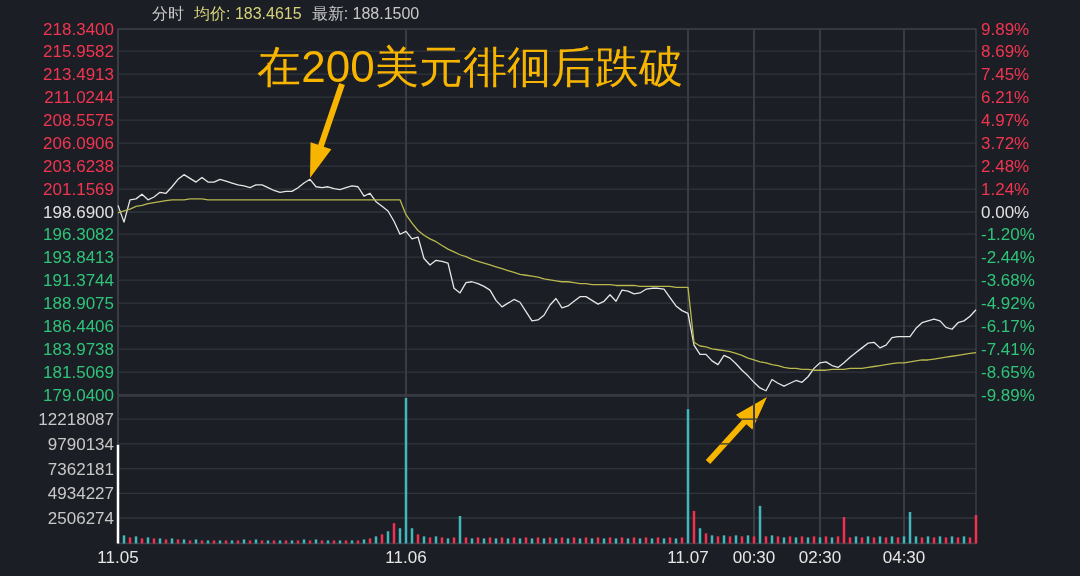 This screenshot has width=1080, height=576. I want to click on y2-tick-label: 6.21%, so click(1005, 98).